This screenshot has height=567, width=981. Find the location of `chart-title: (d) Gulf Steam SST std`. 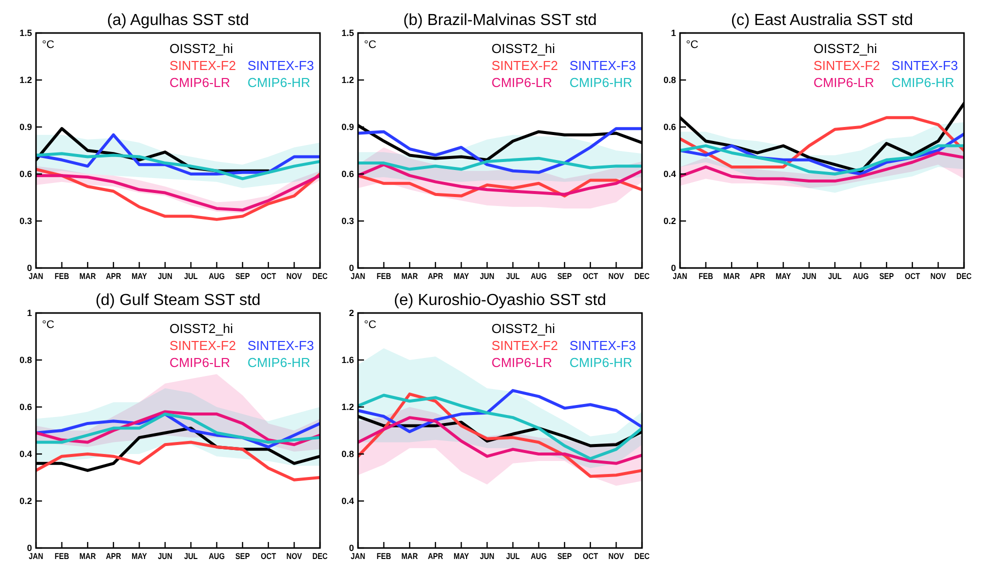

chart-title: (d) Gulf Steam SST std is located at coordinates (178, 300).